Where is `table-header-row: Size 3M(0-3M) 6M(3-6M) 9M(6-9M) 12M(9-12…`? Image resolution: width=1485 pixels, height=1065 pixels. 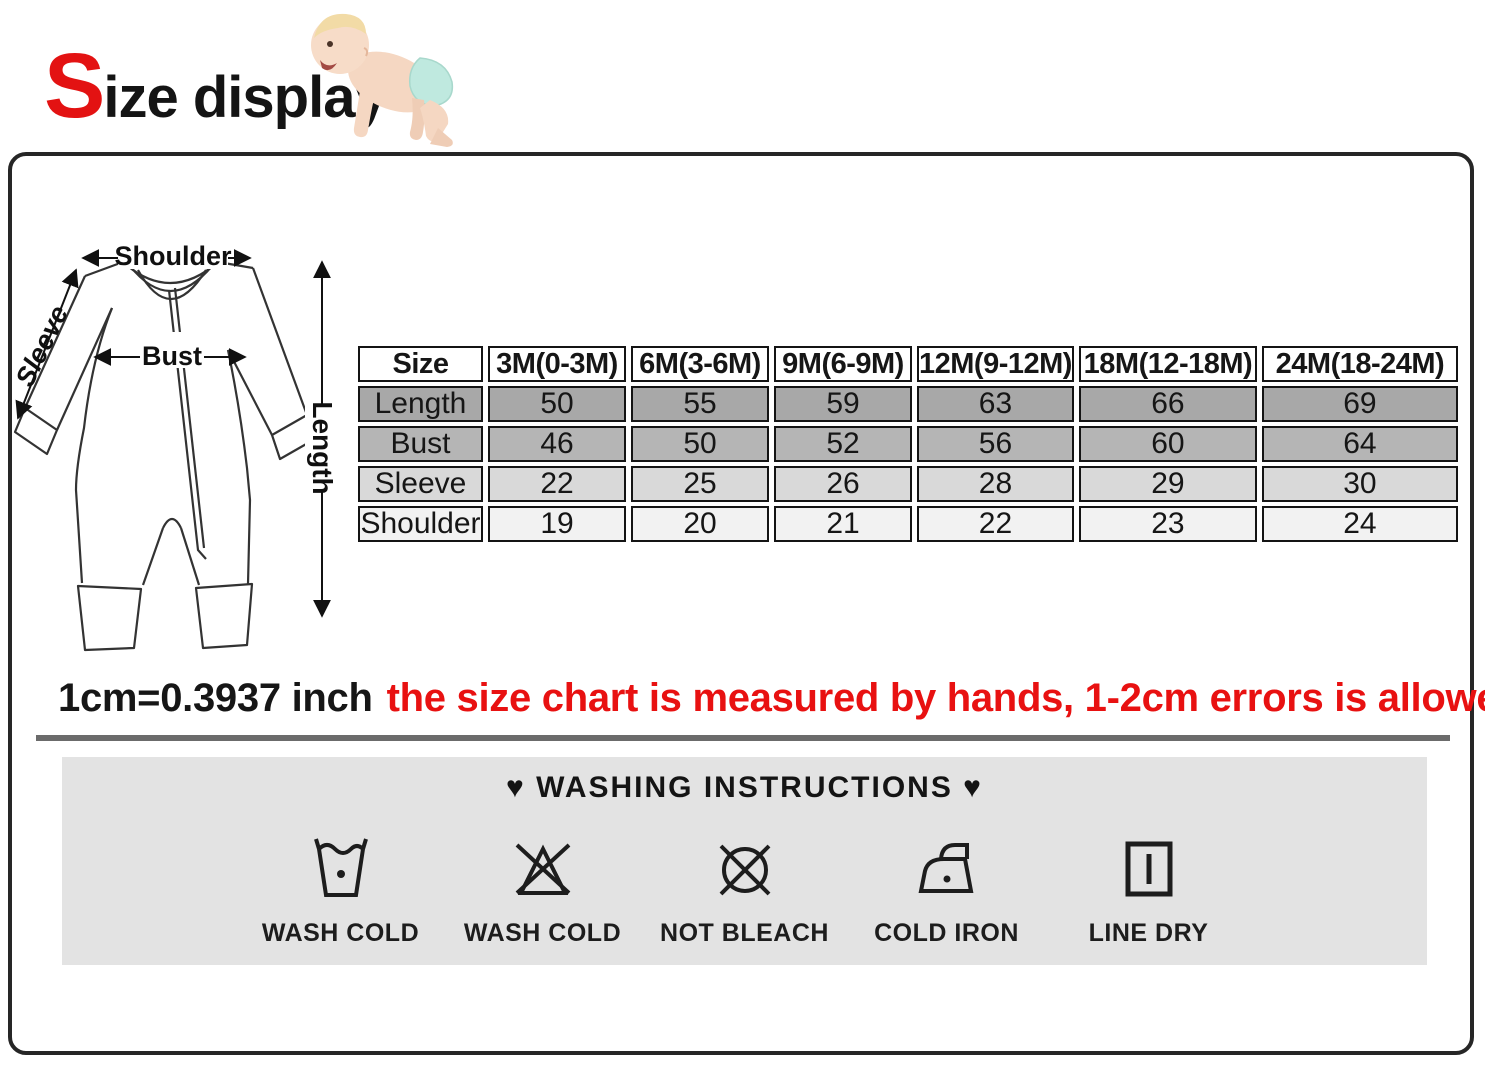
table-header-row: Size 3M(0-3M) 6M(3-6M) 9M(6-9M) 12M(9-12… is located at coordinates (908, 364).